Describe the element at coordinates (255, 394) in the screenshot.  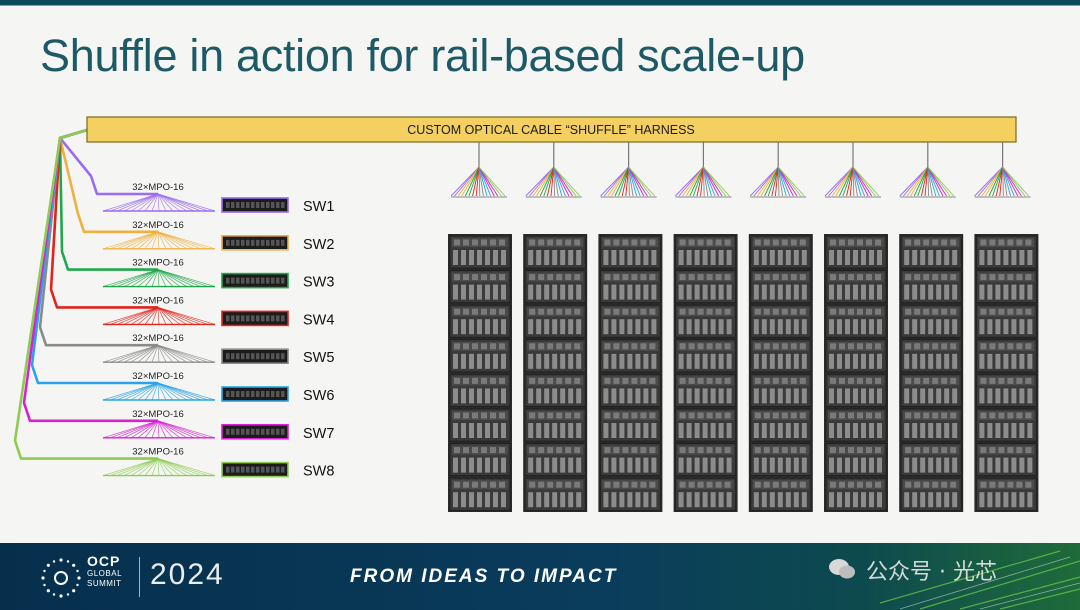
I see `switch-box-sw6` at that location.